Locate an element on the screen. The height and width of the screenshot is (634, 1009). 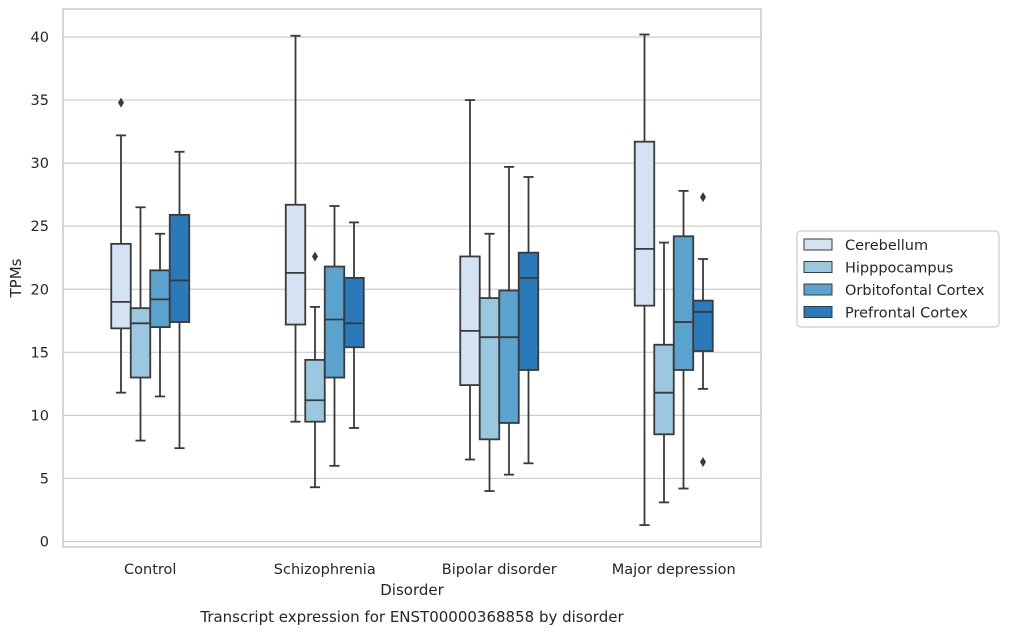
y-tick-label: 20 is located at coordinates (40, 290).